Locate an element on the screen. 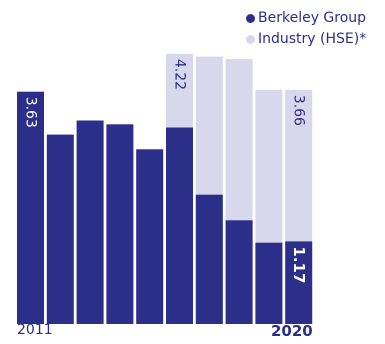 The image size is (385, 344). industry-value-label-2016: 4.22 is located at coordinates (180, 74).